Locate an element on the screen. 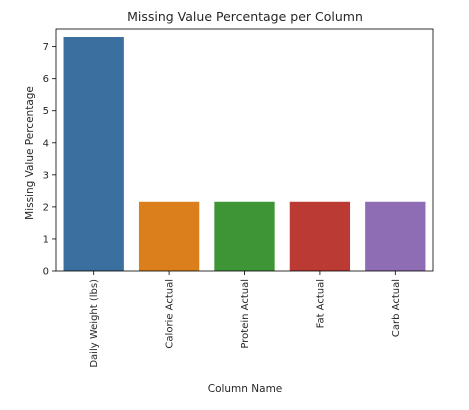 The height and width of the screenshot is (410, 469). x-tick-label: Calorie Actual is located at coordinates (170, 314).